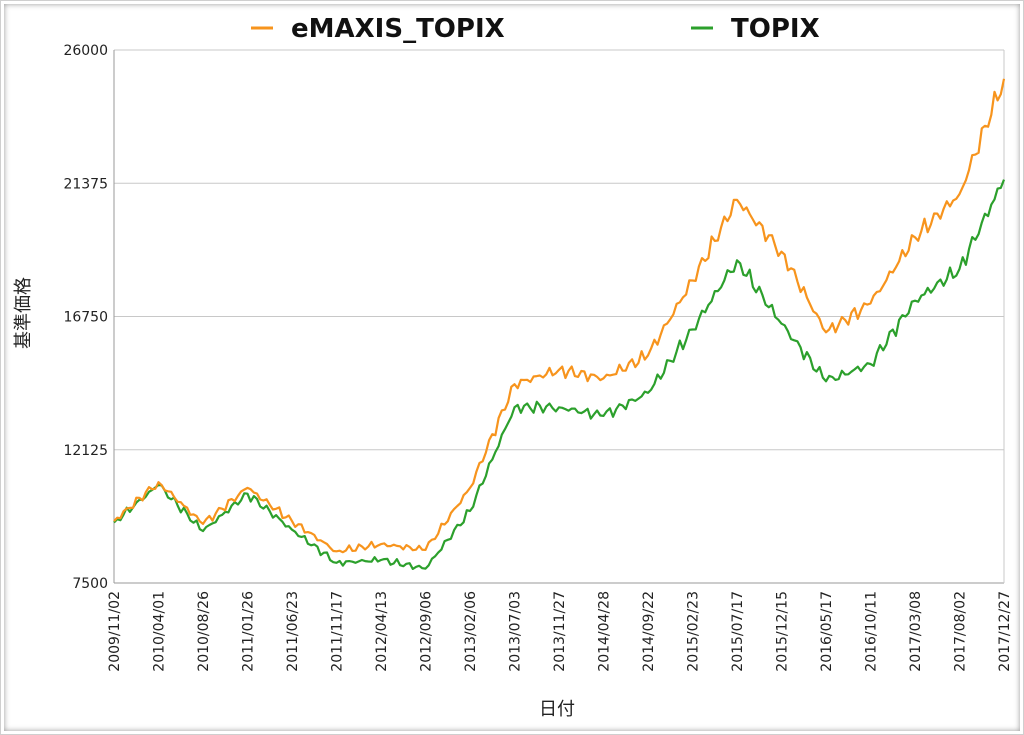 Image resolution: width=1024 pixels, height=735 pixels. What do you see at coordinates (516, 631) in the screenshot?
I see `x-tick-label: 2013/07/03` at bounding box center [516, 631].